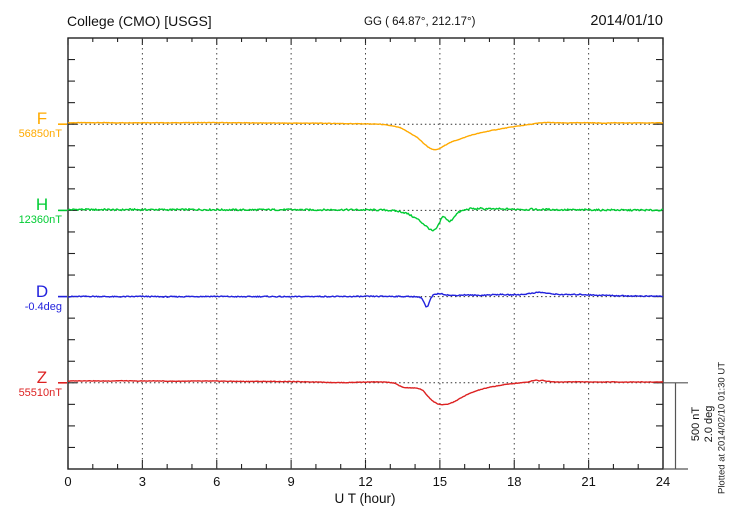 The image size is (730, 520). What do you see at coordinates (365, 219) in the screenshot?
I see `trace-h` at bounding box center [365, 219].